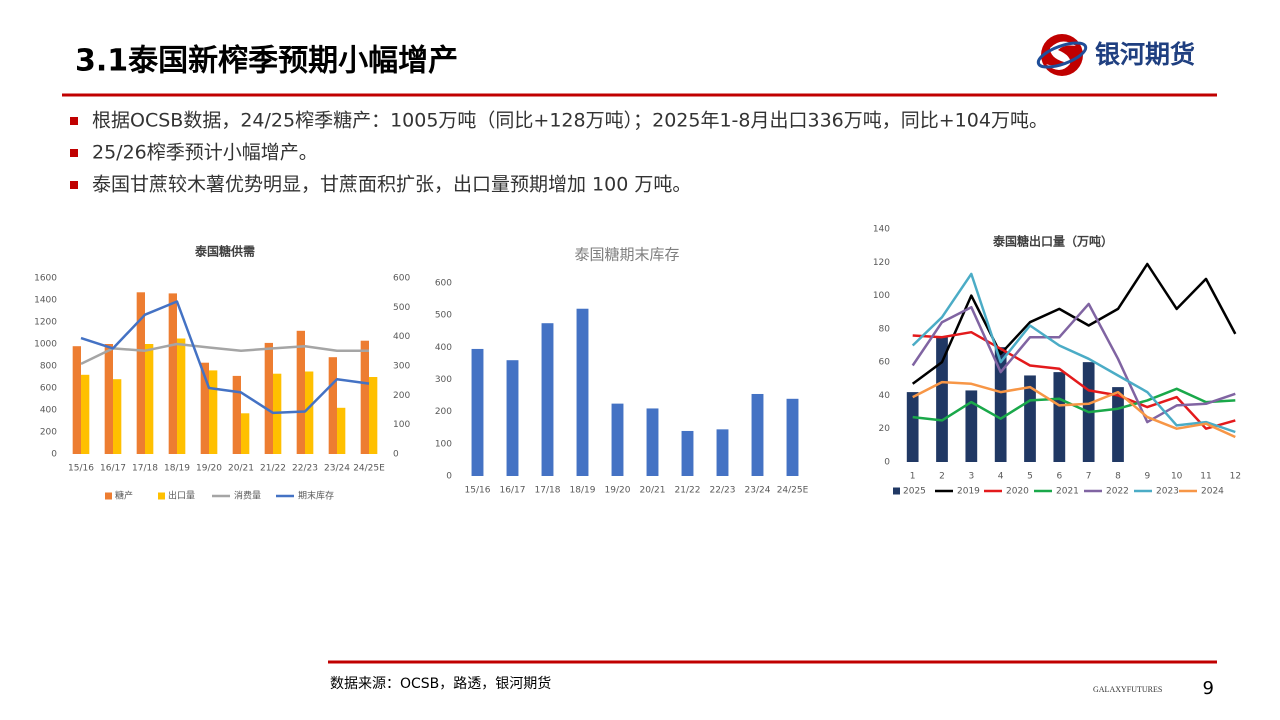  I want to click on y2-tick-label: 600, so click(401, 279).